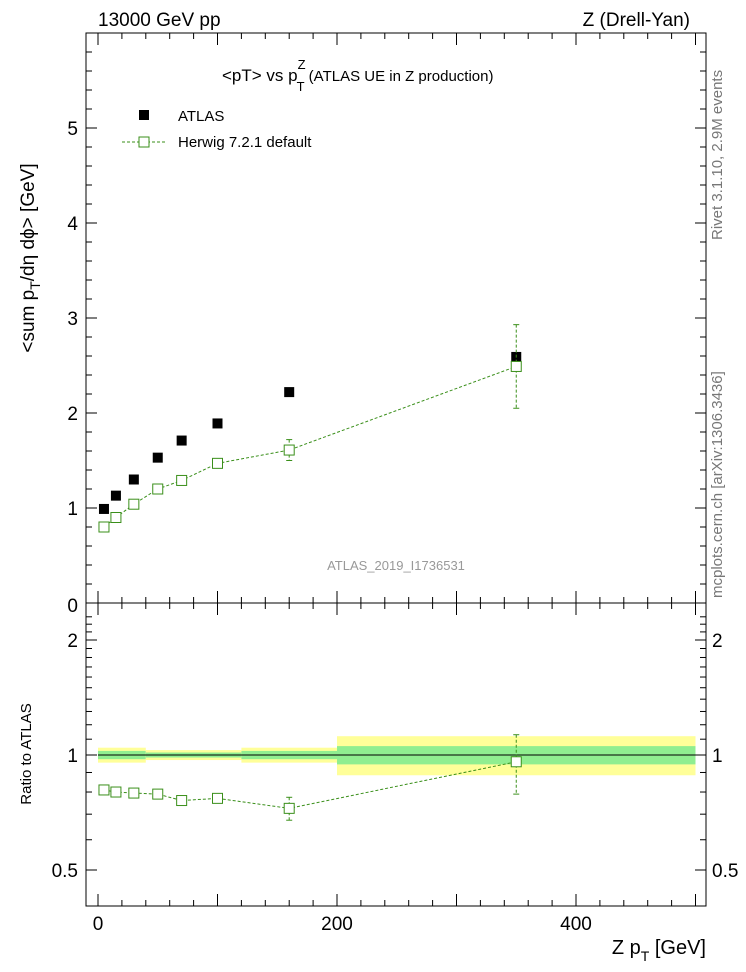  What do you see at coordinates (72, 129) in the screenshot?
I see `main-y-tick-label: 5` at bounding box center [72, 129].